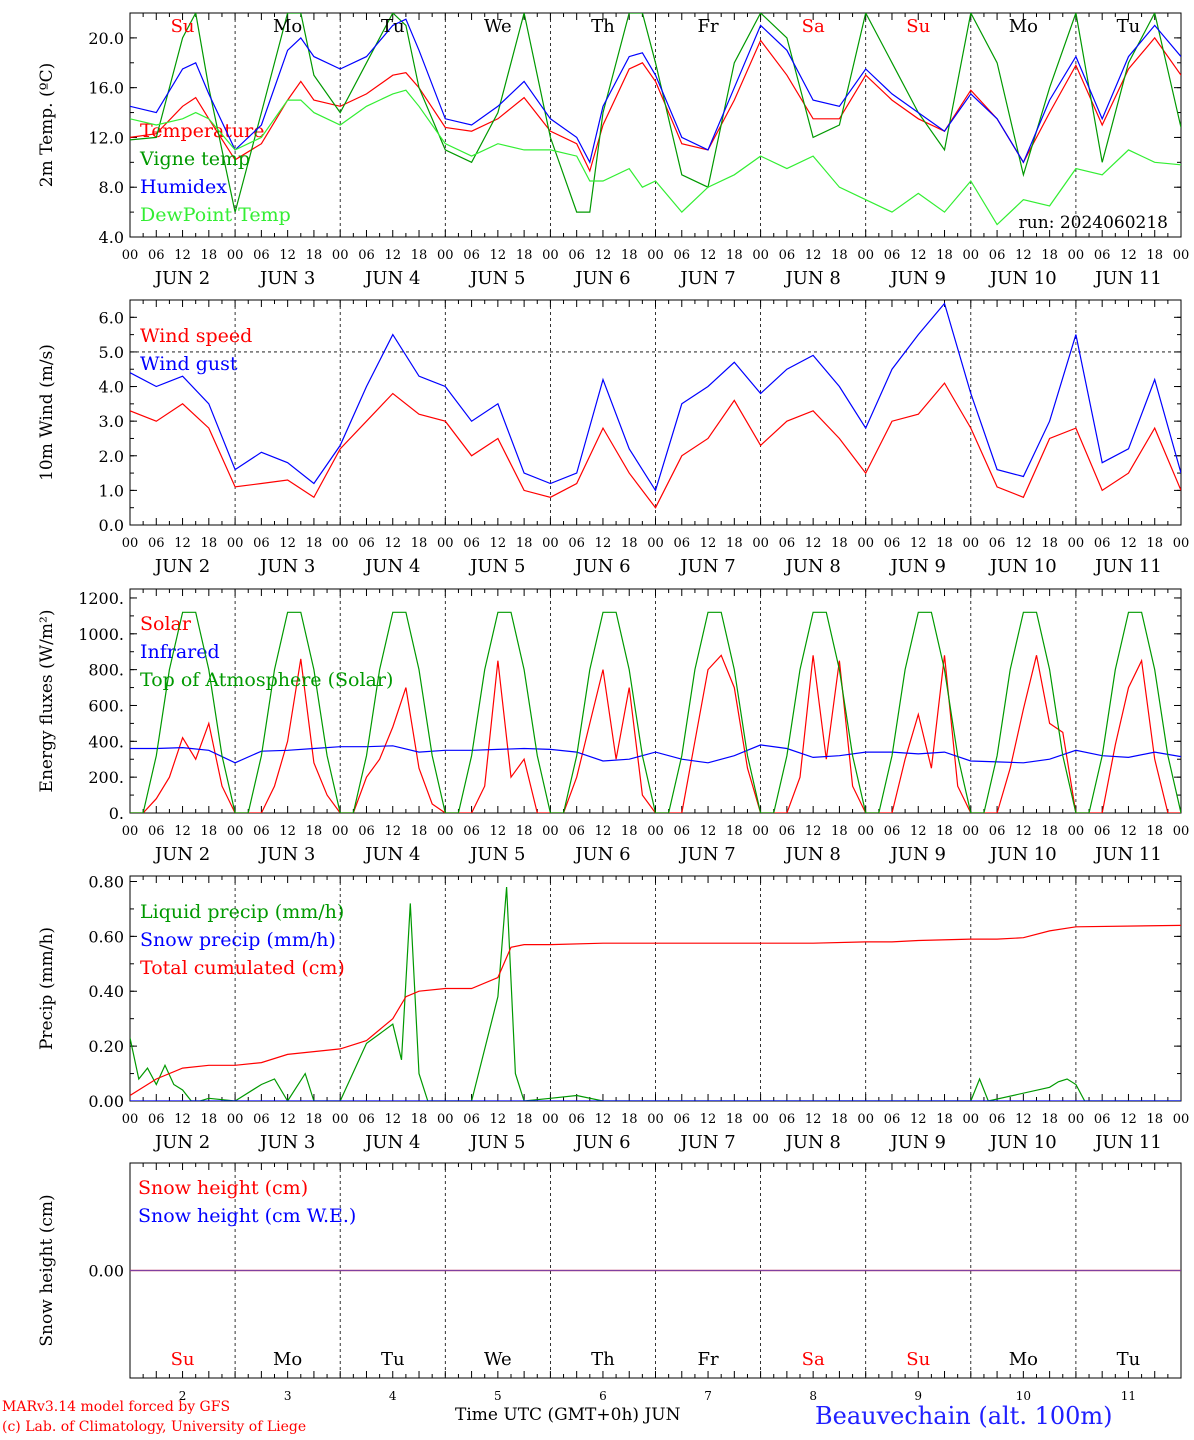  Describe the element at coordinates (1127, 854) in the screenshot. I see `date-label: JUN 11` at that location.